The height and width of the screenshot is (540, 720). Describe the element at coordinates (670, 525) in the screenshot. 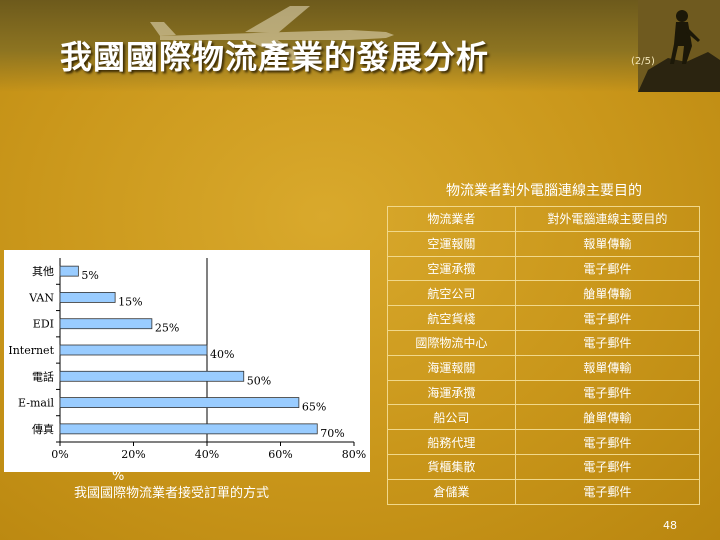

I see `slide-number: 48` at that location.